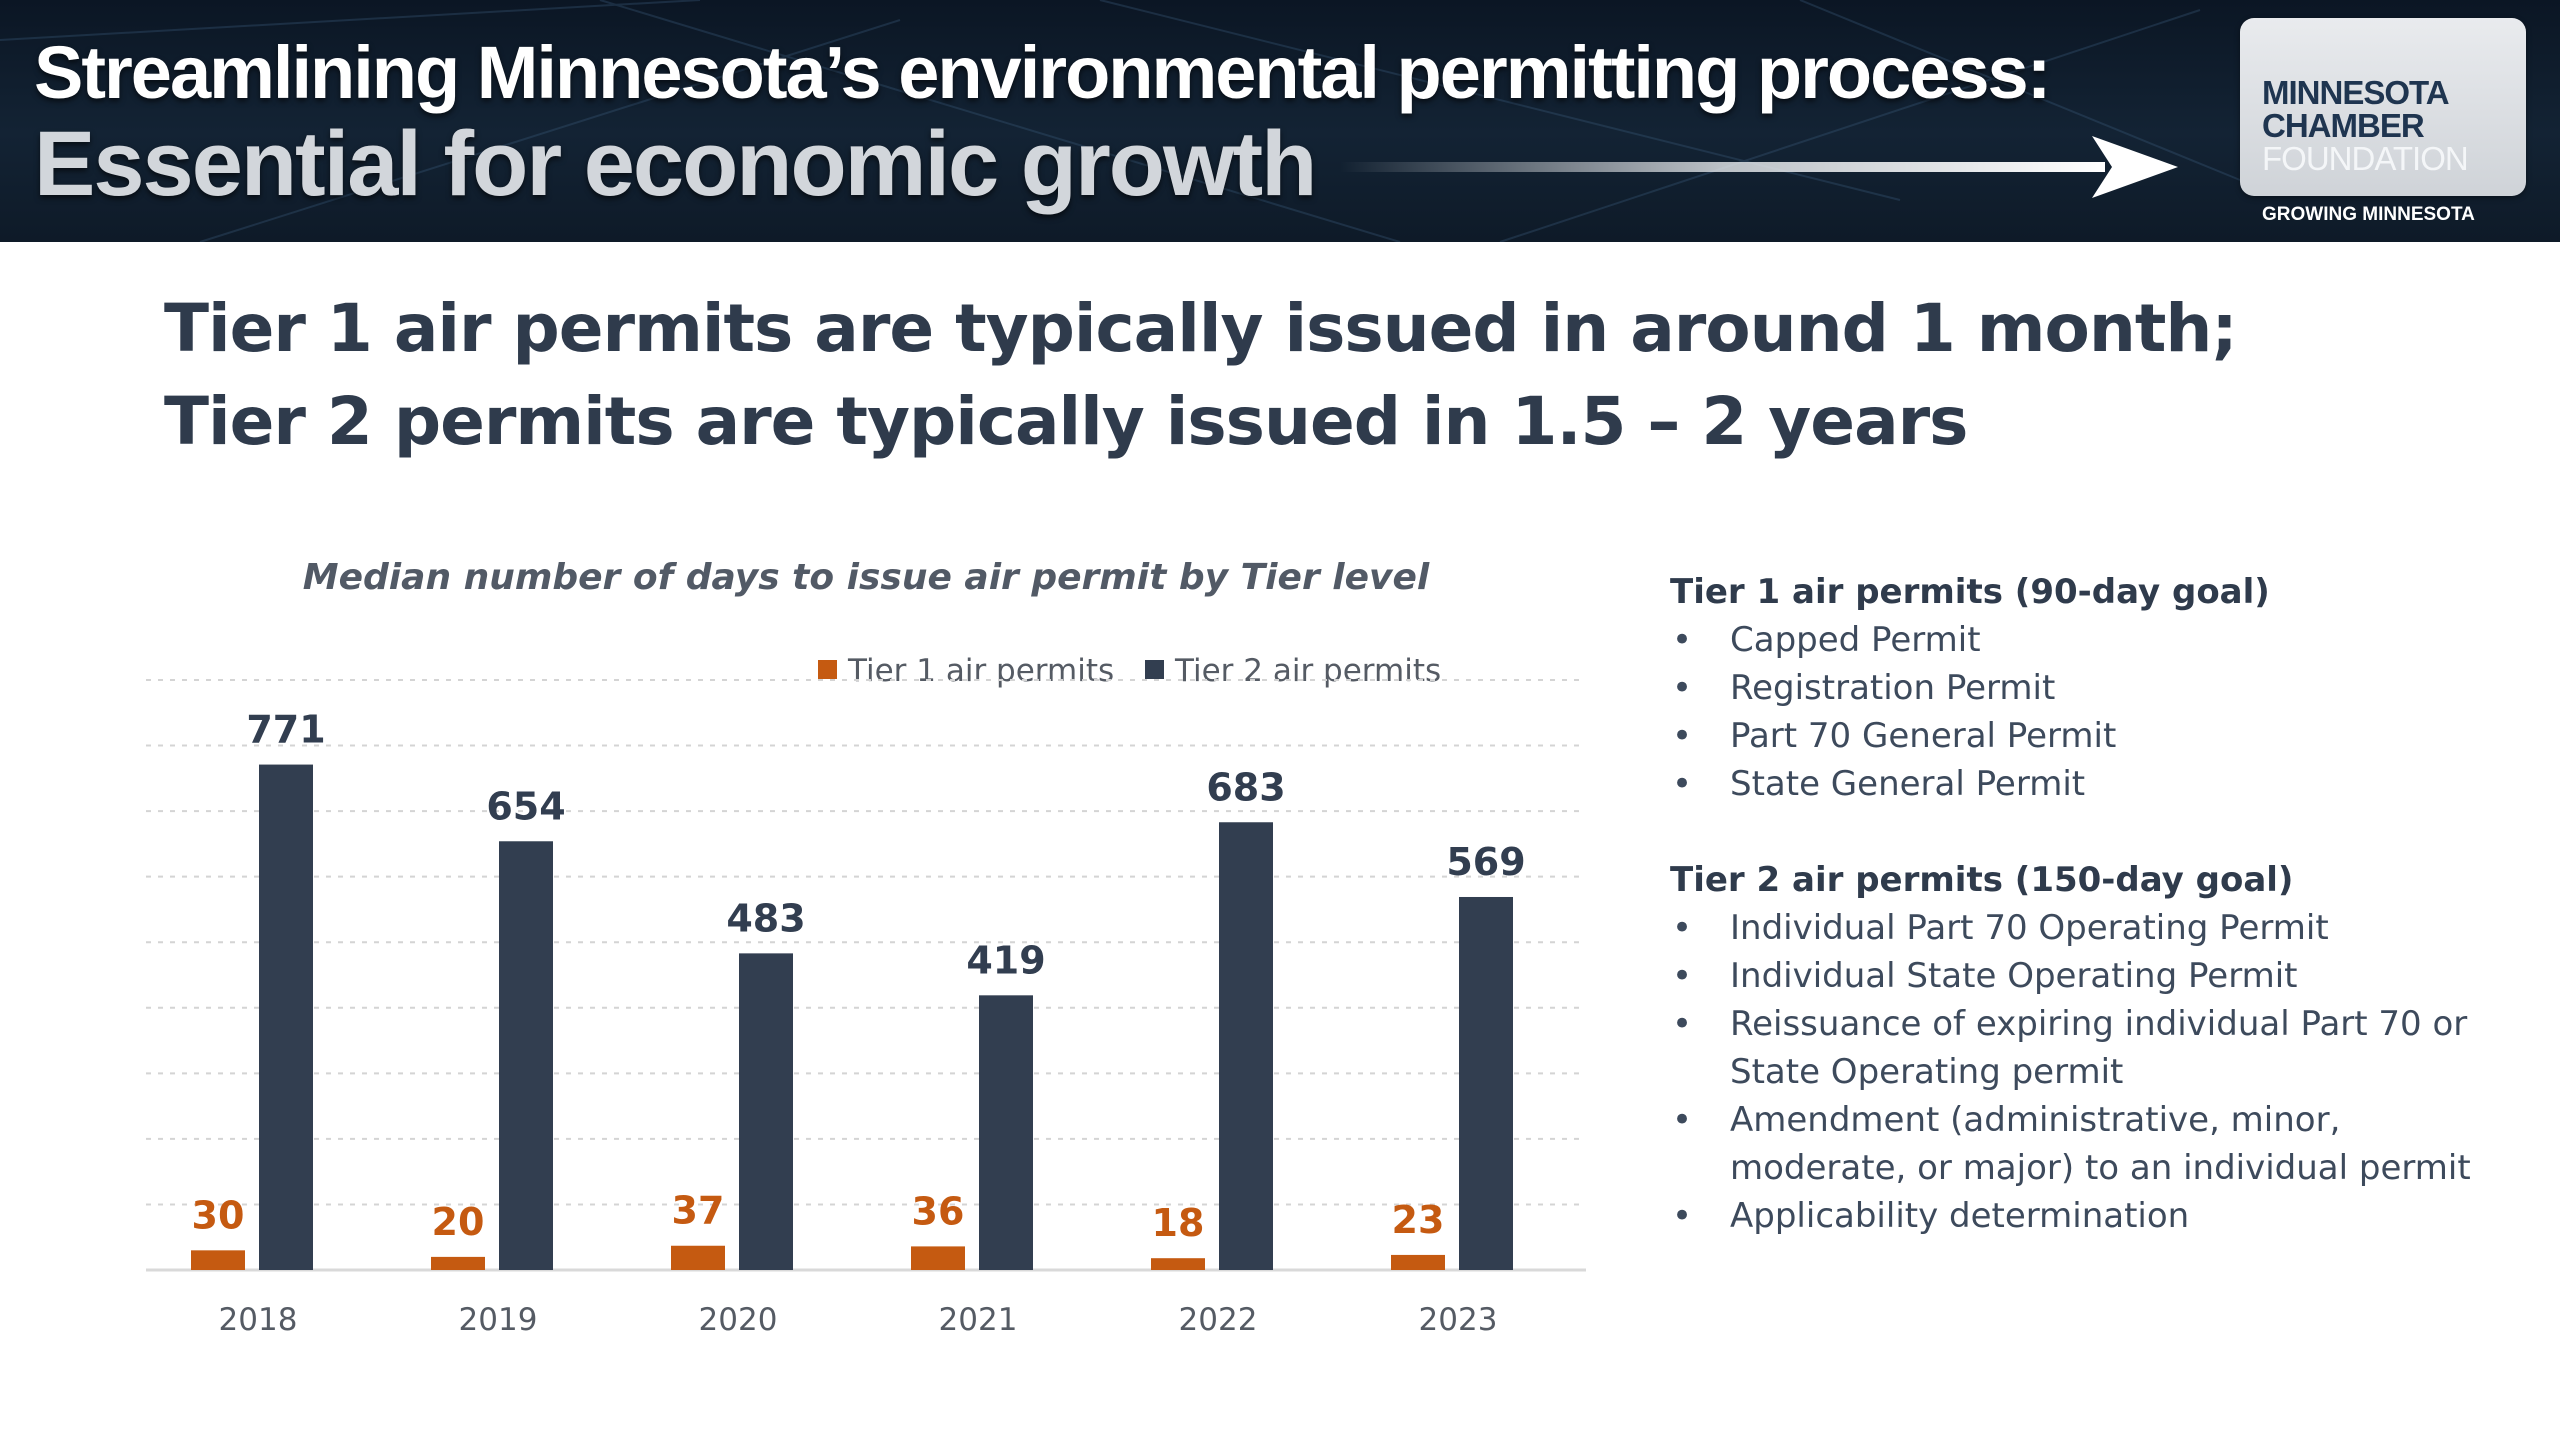 This screenshot has width=2560, height=1440. Describe the element at coordinates (1178, 1223) in the screenshot. I see `data-label-tier1-2022: 18` at that location.